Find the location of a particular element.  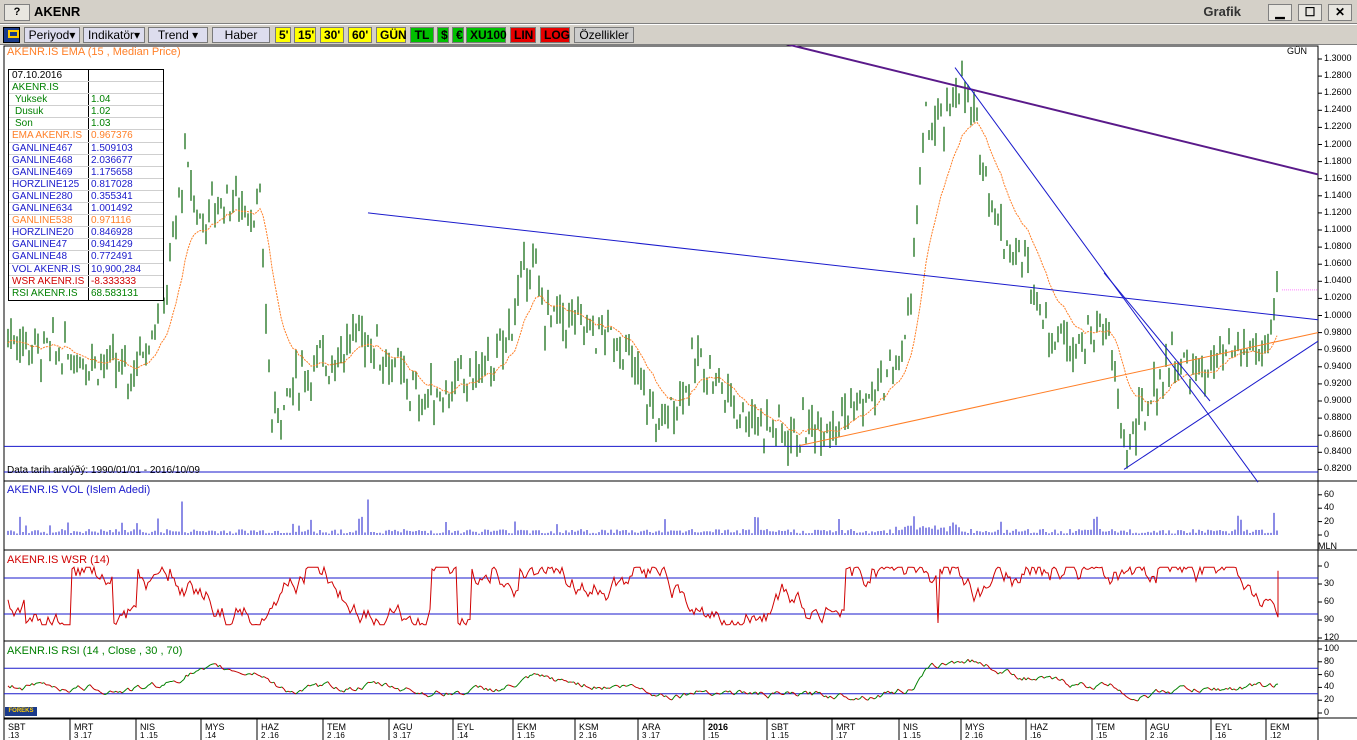

info-row-label: GANLINE47 is located at coordinates (49, 245).